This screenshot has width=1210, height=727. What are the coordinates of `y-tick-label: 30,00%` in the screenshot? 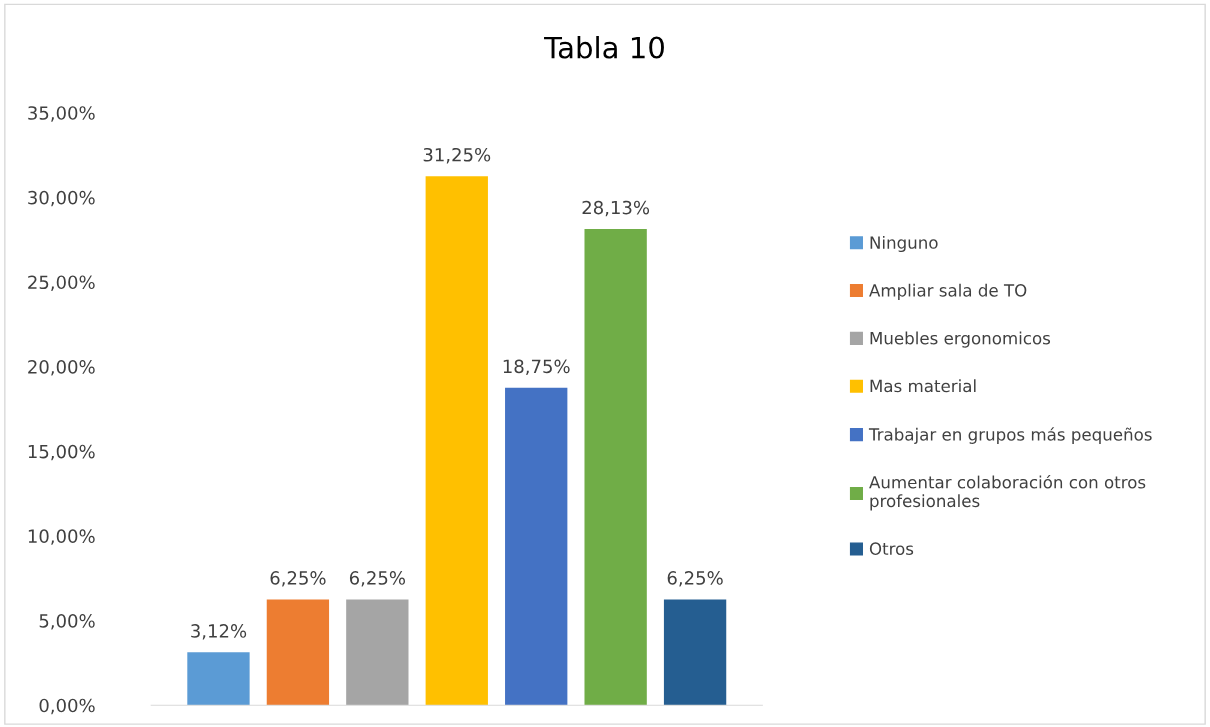 It's located at (61, 198).